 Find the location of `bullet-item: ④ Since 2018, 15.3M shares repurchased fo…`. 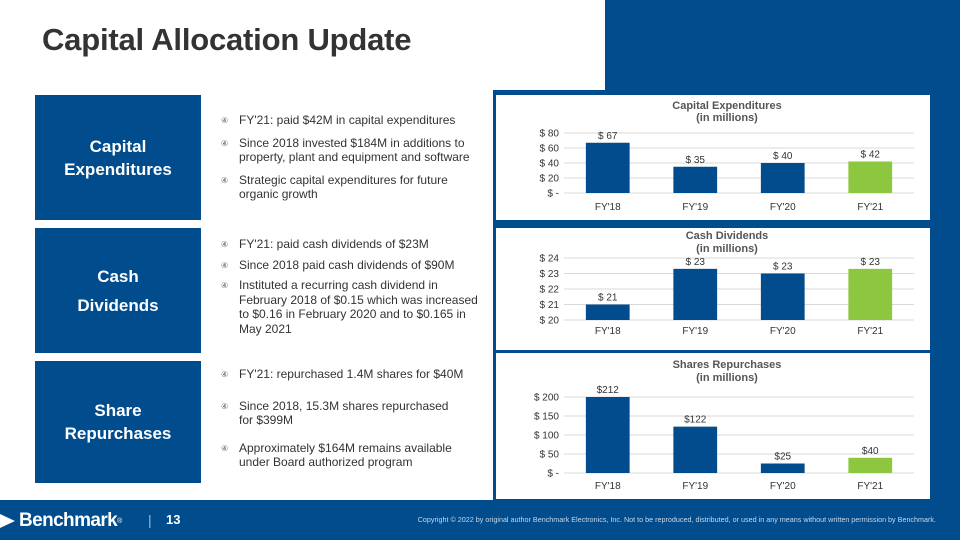

bullet-item: ④ Since 2018, 15.3M shares repurchased fo… is located at coordinates (335, 413).